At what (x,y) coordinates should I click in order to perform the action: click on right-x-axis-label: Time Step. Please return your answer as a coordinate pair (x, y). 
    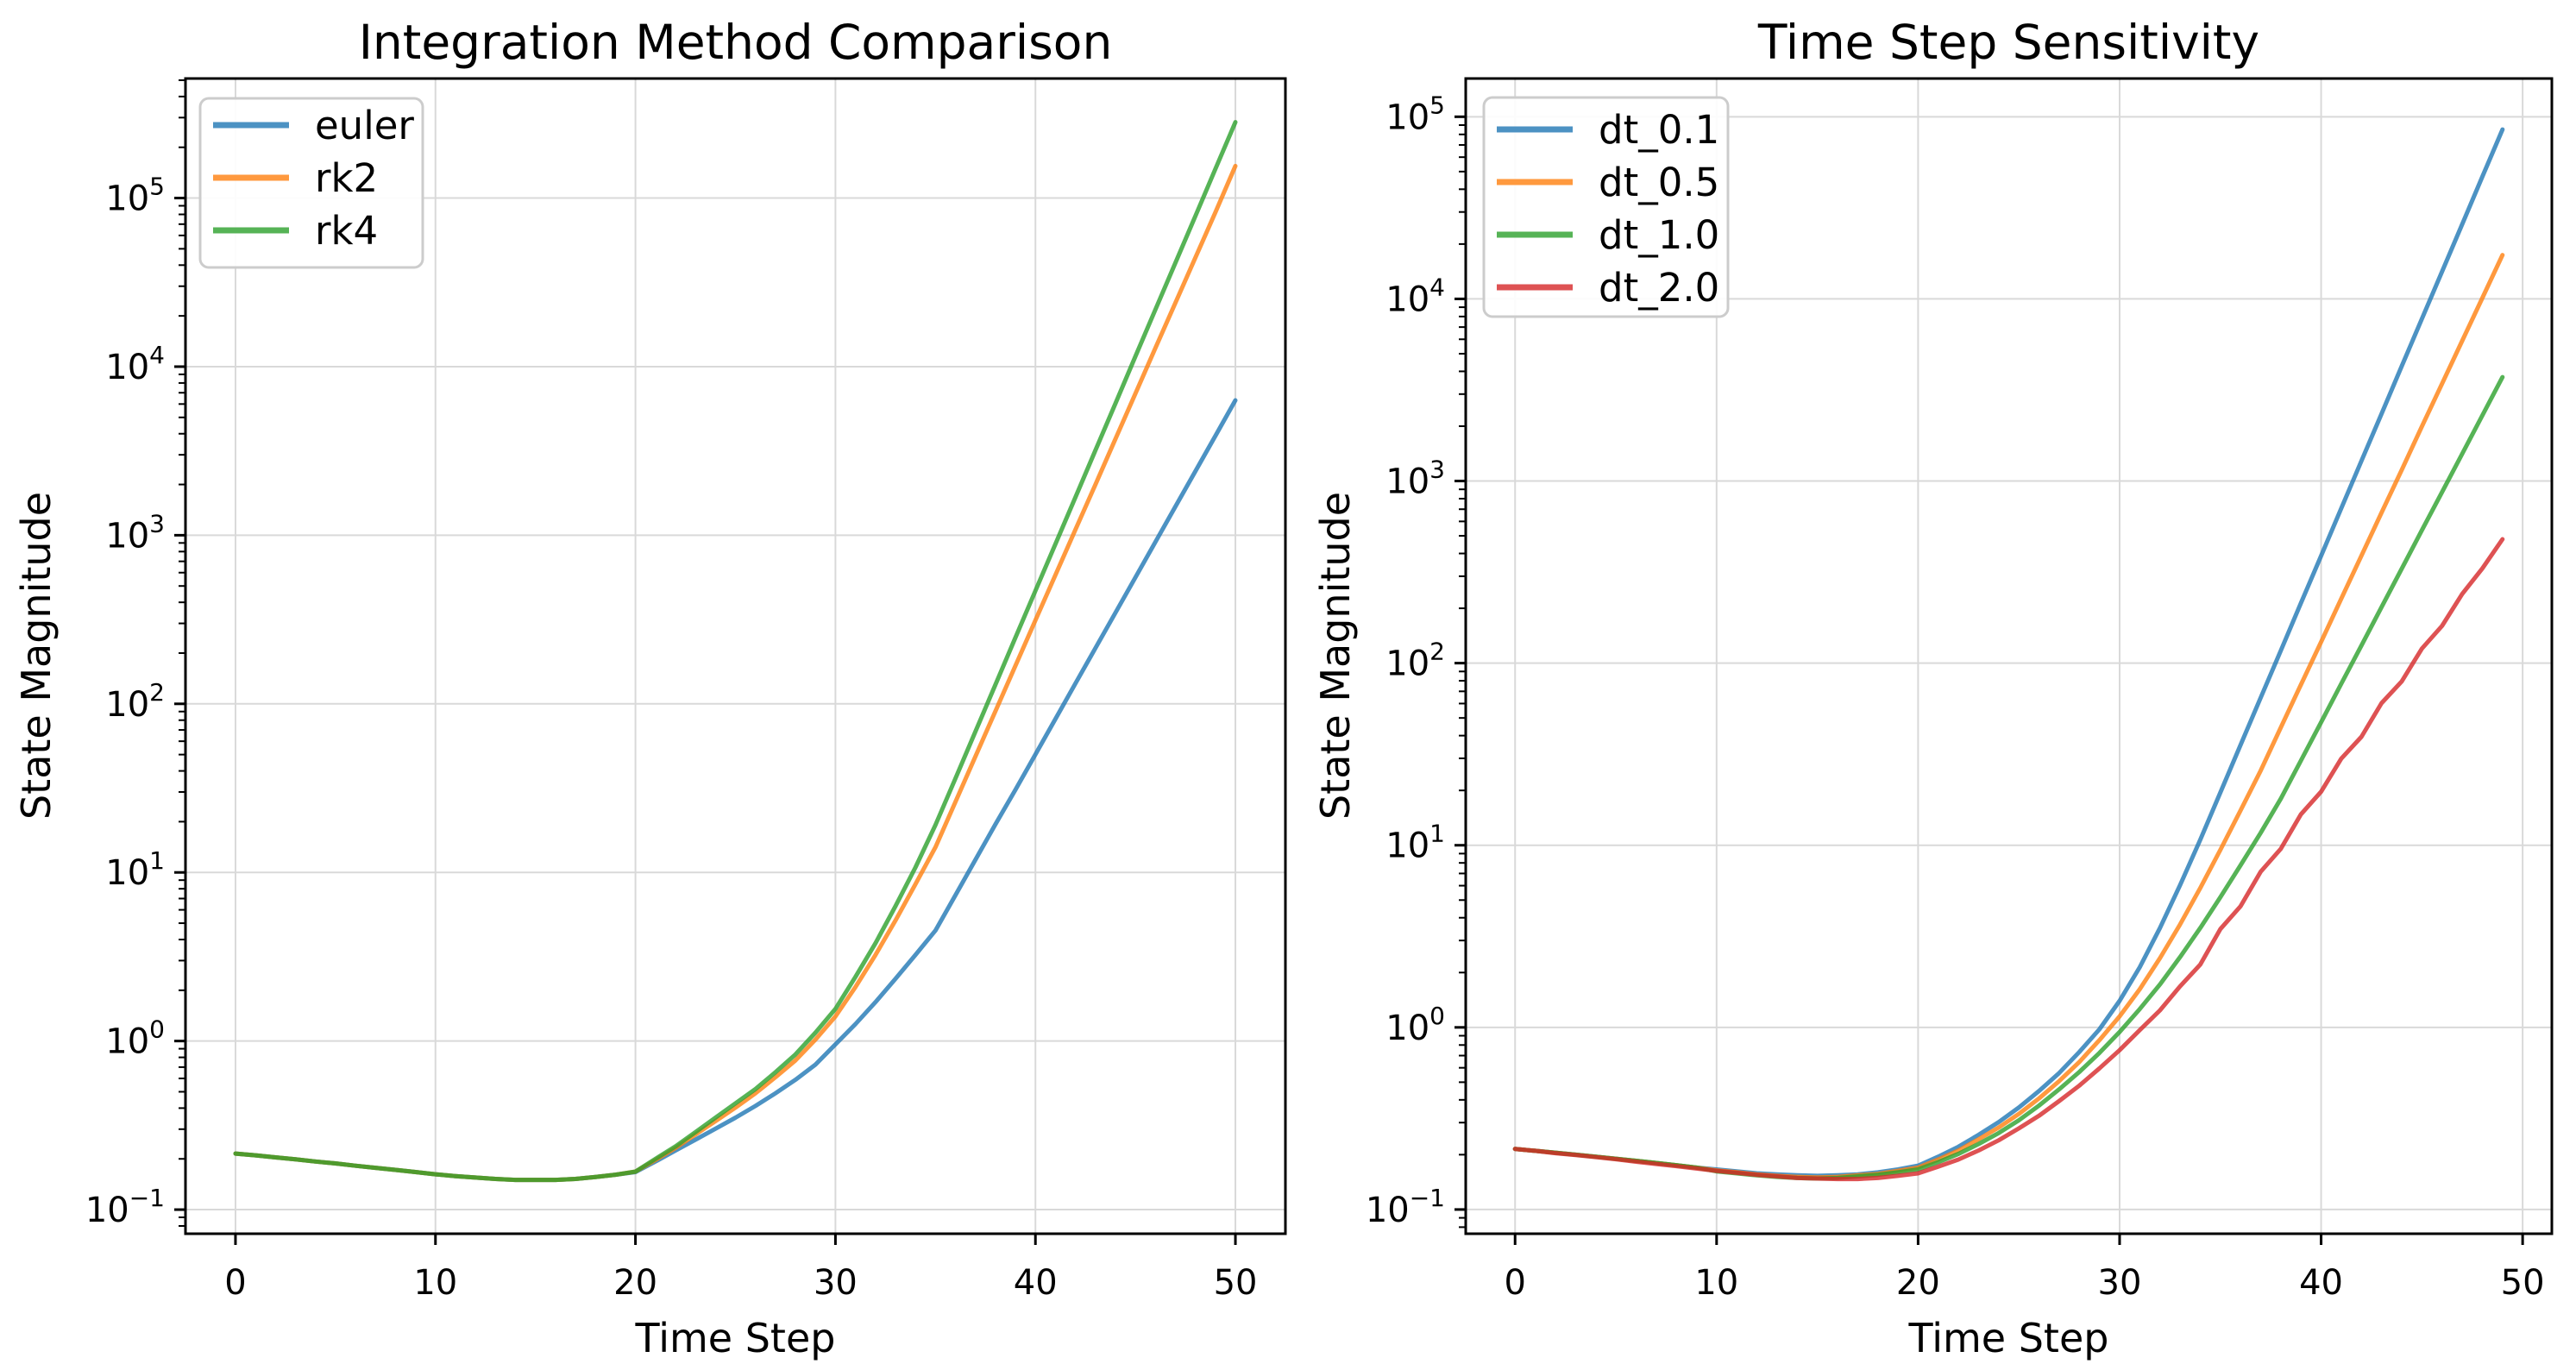
    Looking at the image, I should click on (2008, 1338).